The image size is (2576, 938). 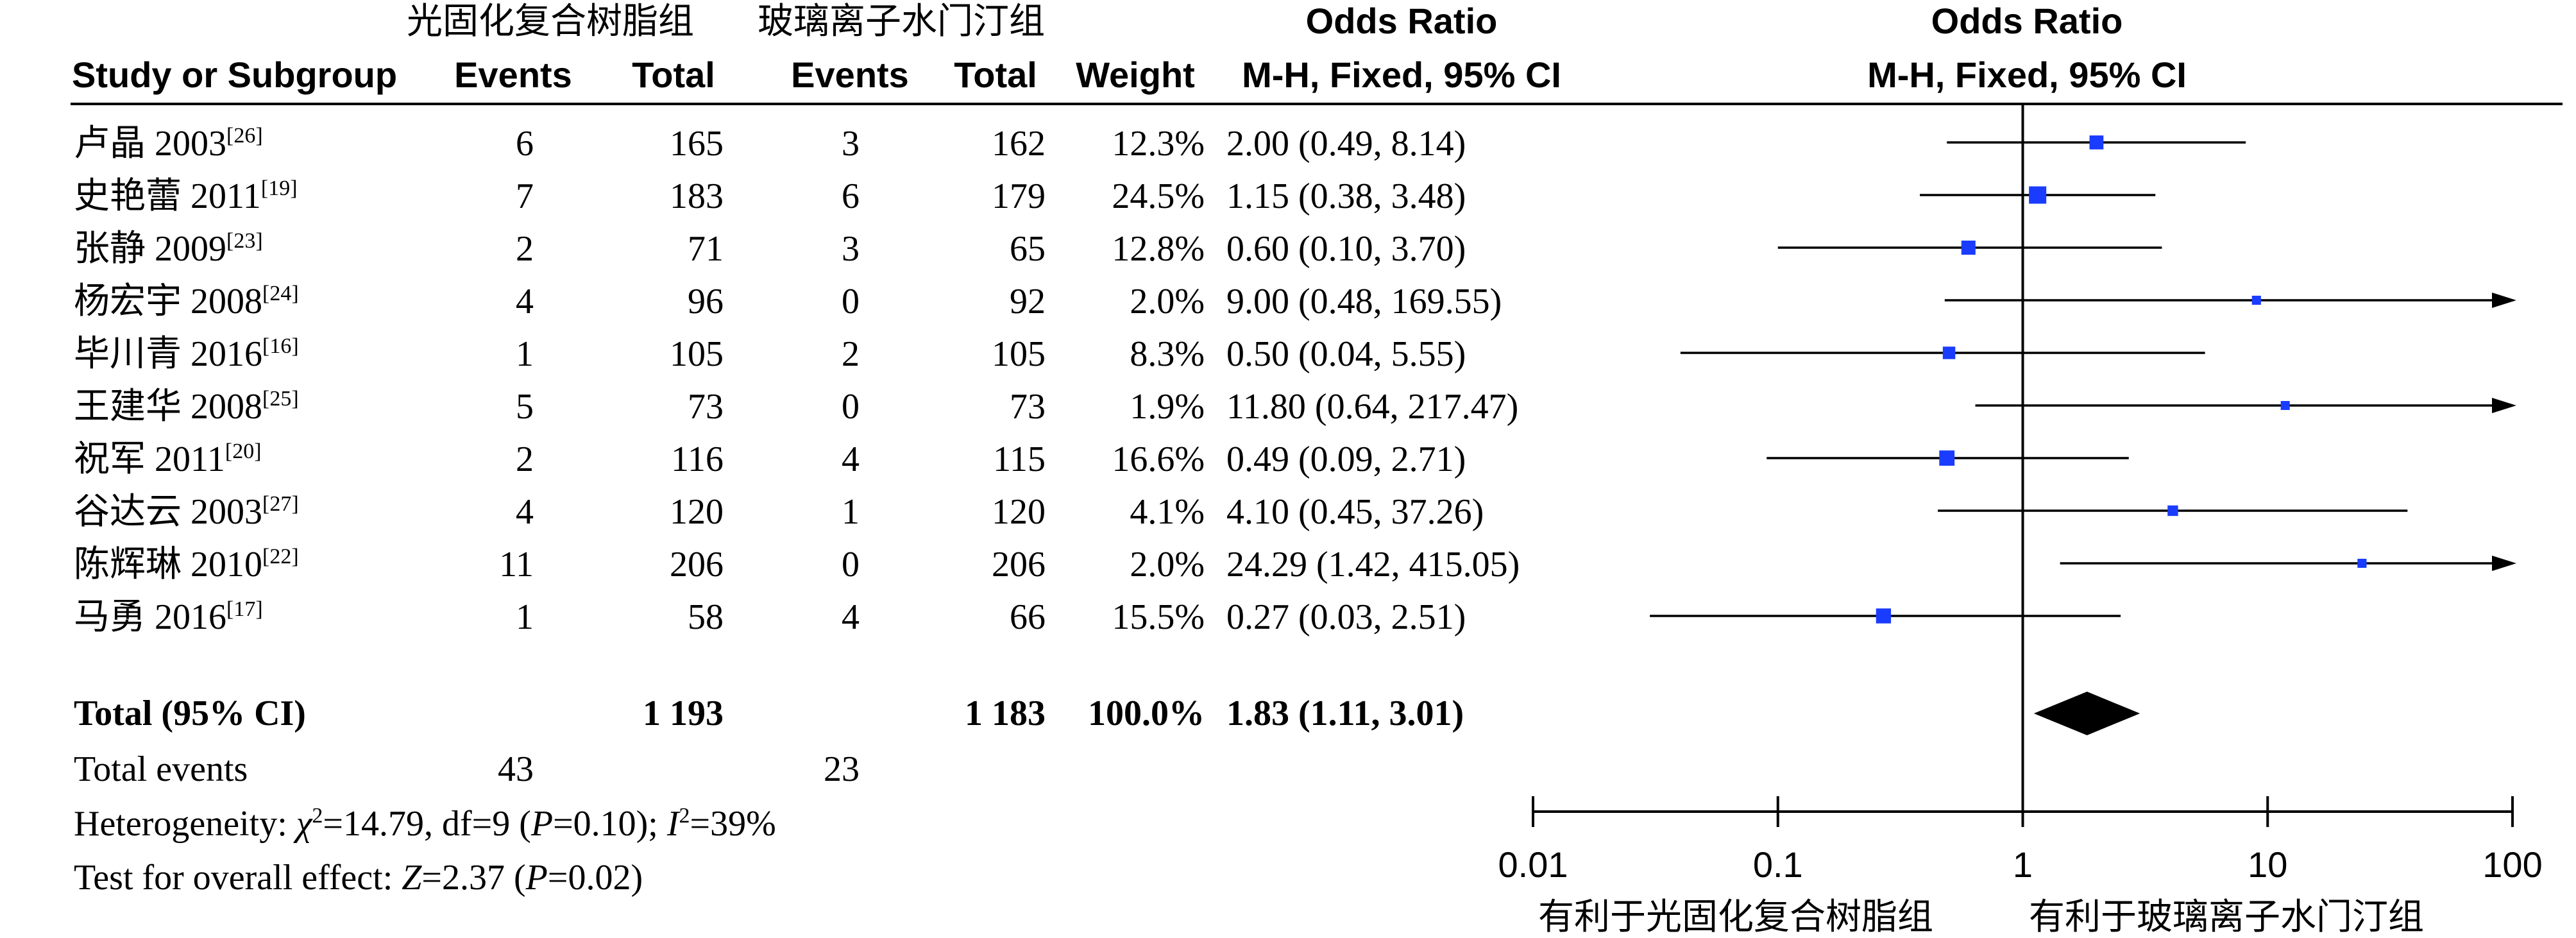 I want to click on study-total1: 58, so click(x=706, y=617).